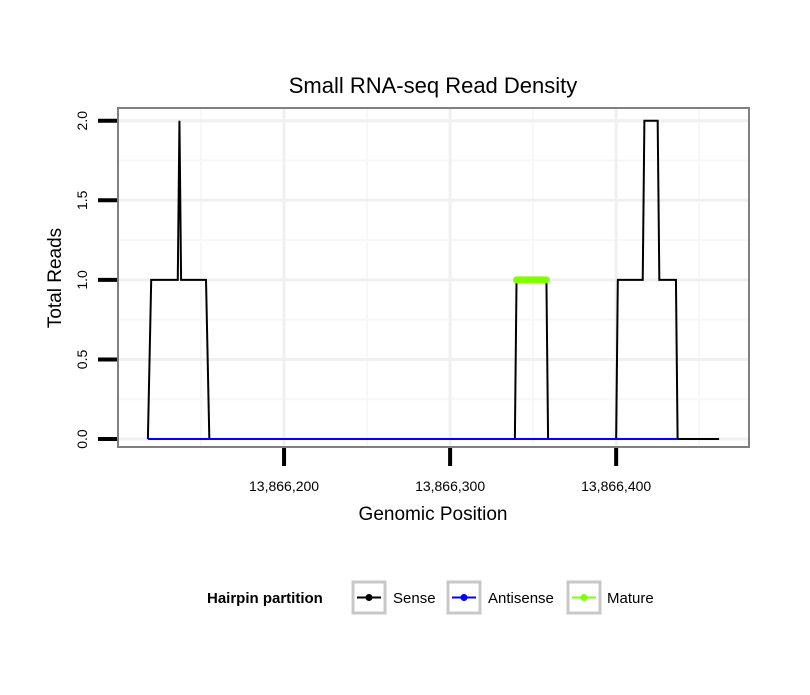  What do you see at coordinates (265, 598) in the screenshot?
I see `legend-title: Hairpin partition` at bounding box center [265, 598].